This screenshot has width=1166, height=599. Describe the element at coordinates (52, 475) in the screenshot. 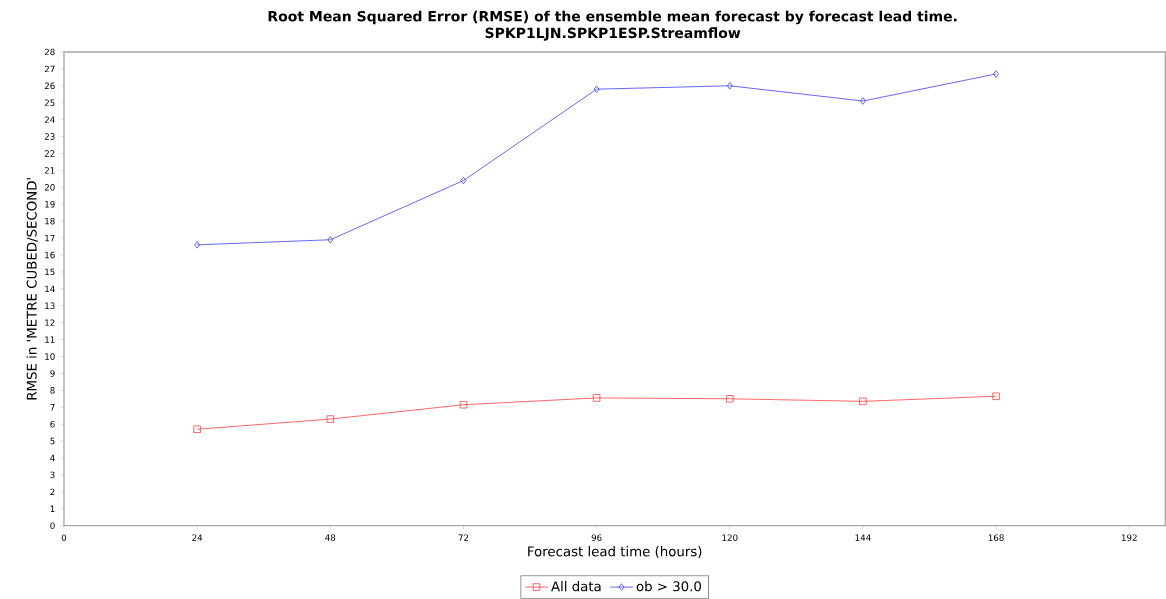

I see `y-tick-label: 3` at that location.